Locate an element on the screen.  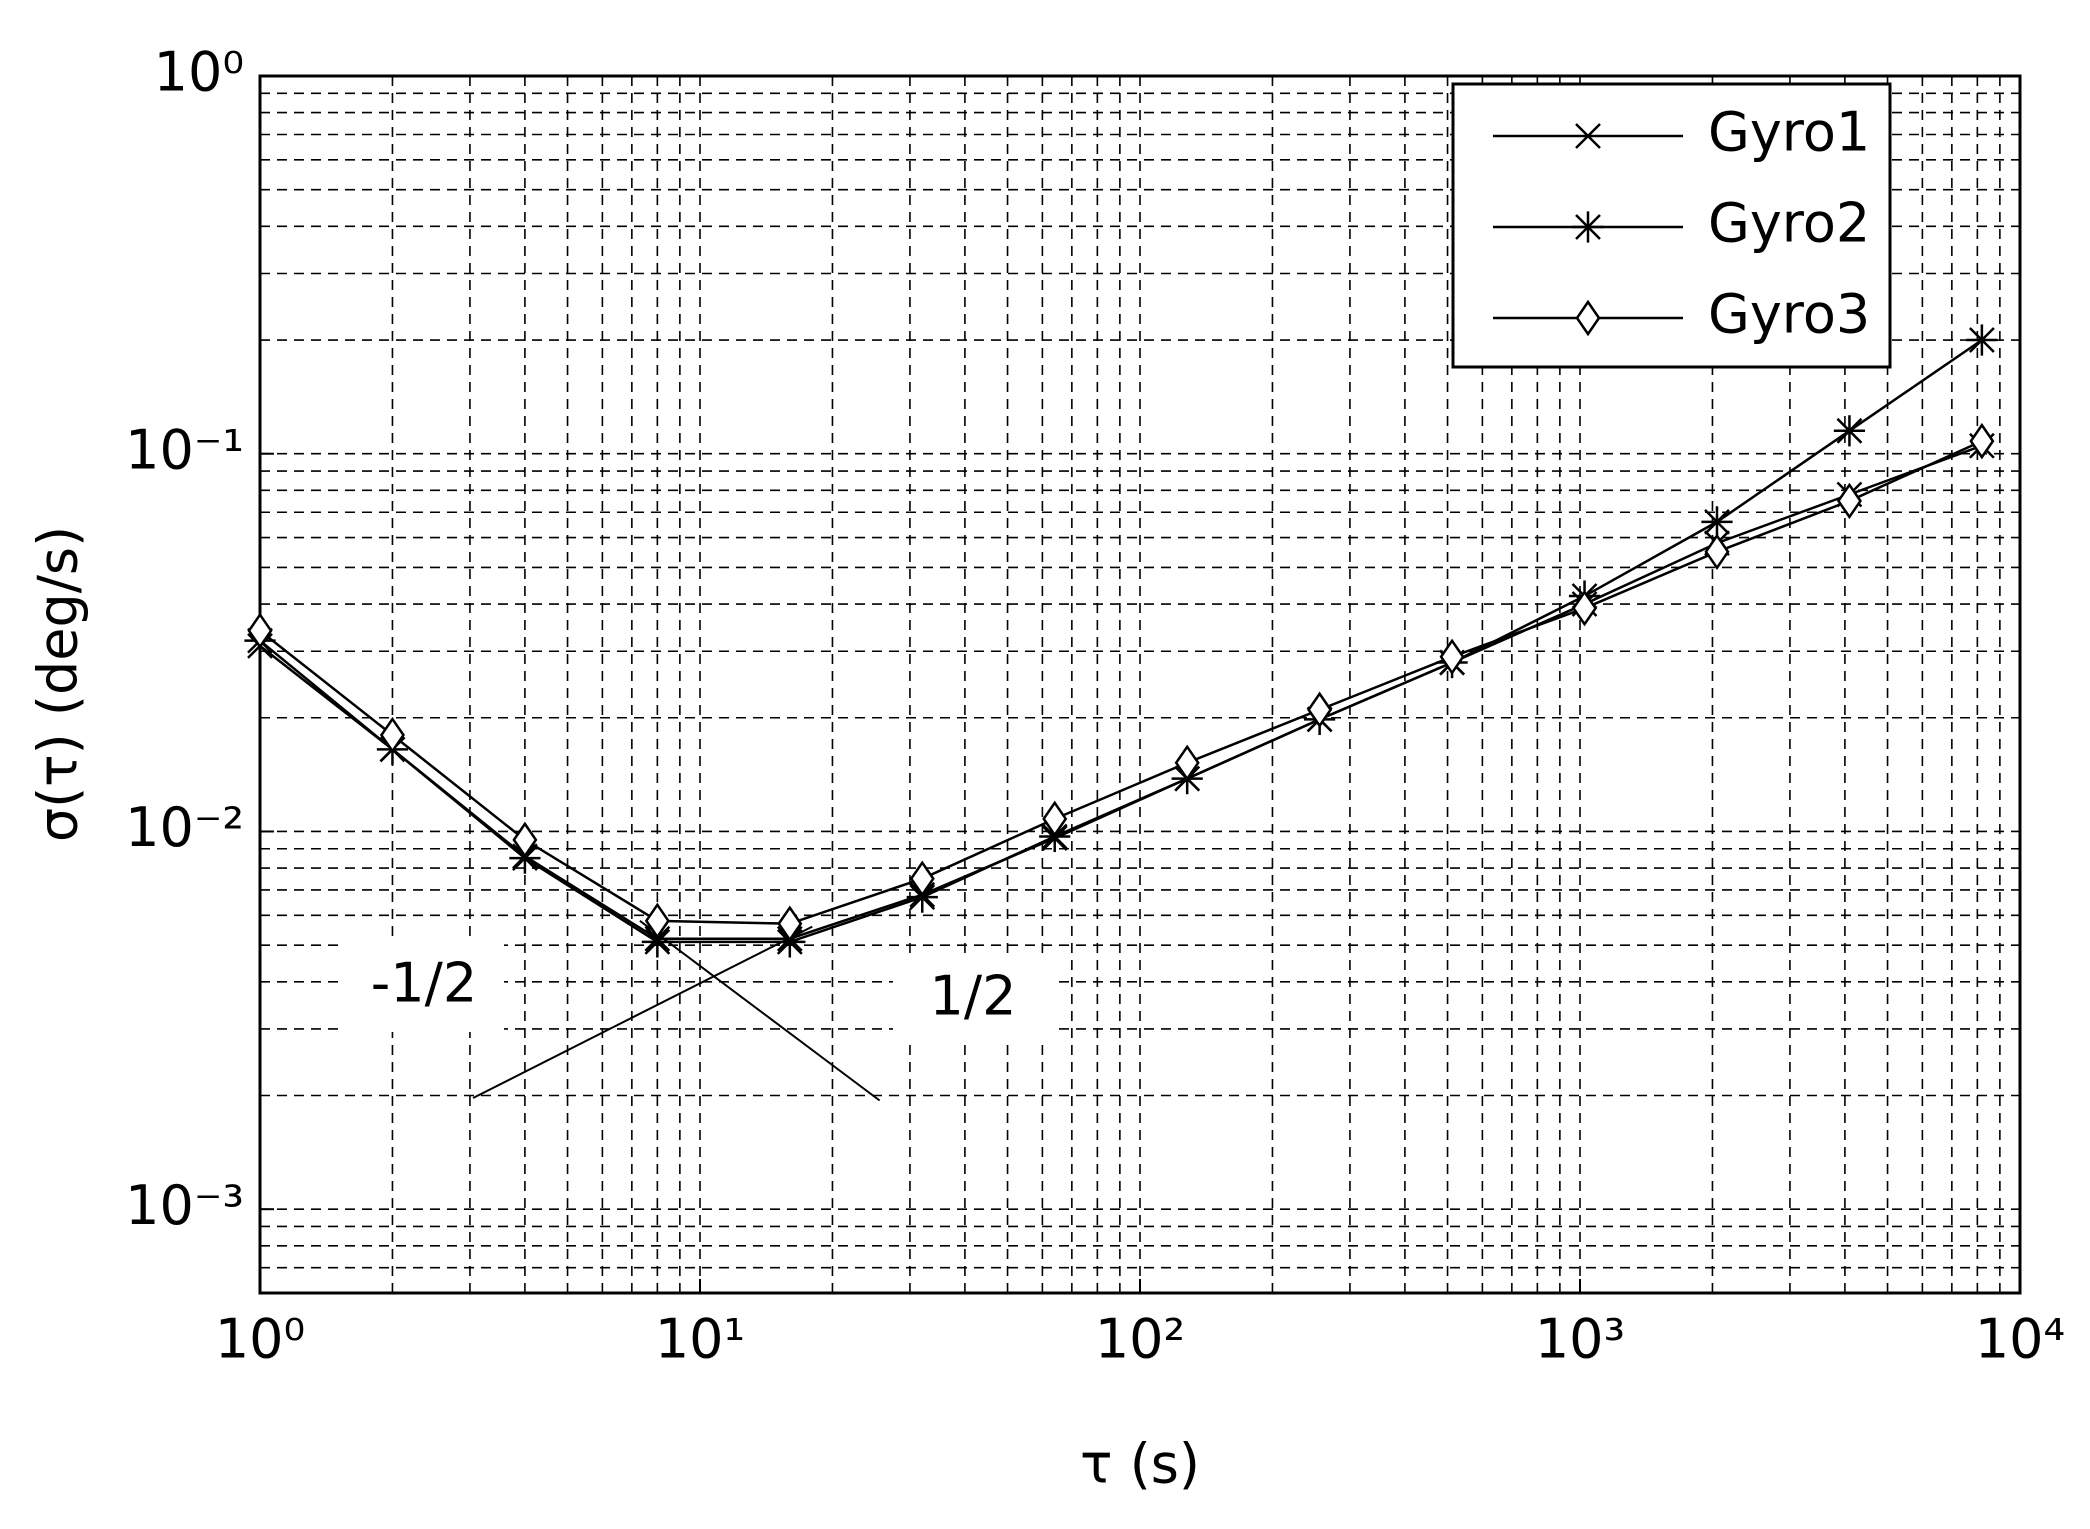
marker-stroke is located at coordinates (1588, 136).